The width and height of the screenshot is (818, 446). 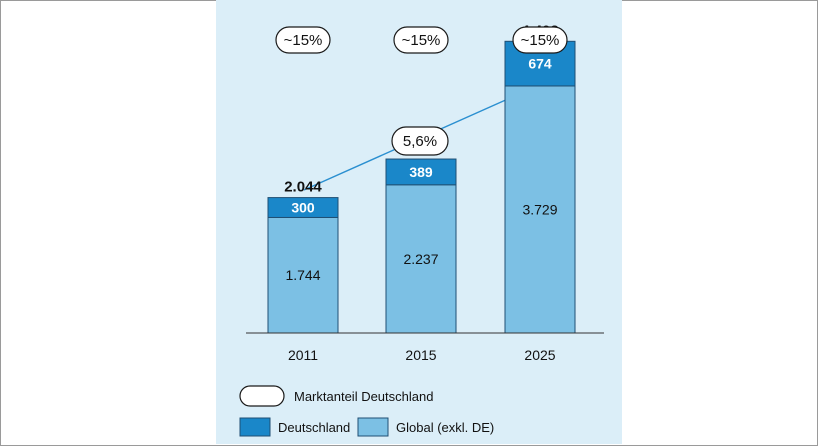 I want to click on market-share-label-2025: ~15%, so click(x=540, y=40).